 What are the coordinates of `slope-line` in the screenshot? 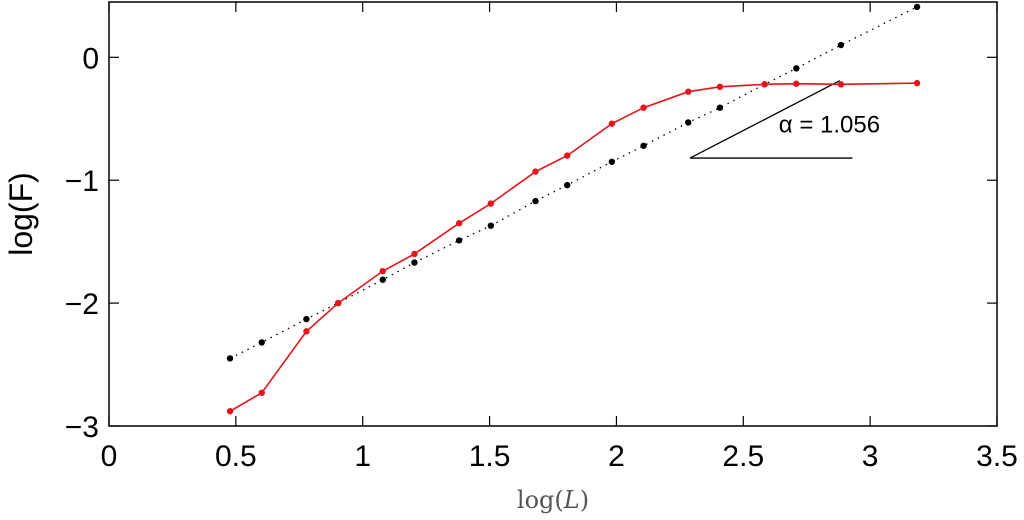 It's located at (764, 119).